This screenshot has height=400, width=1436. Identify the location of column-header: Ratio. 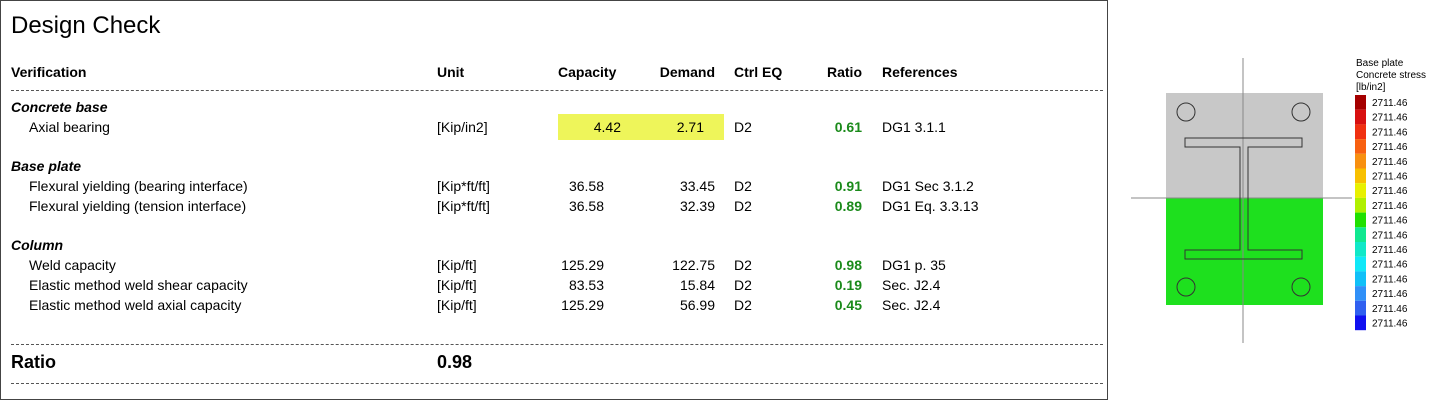
(844, 72).